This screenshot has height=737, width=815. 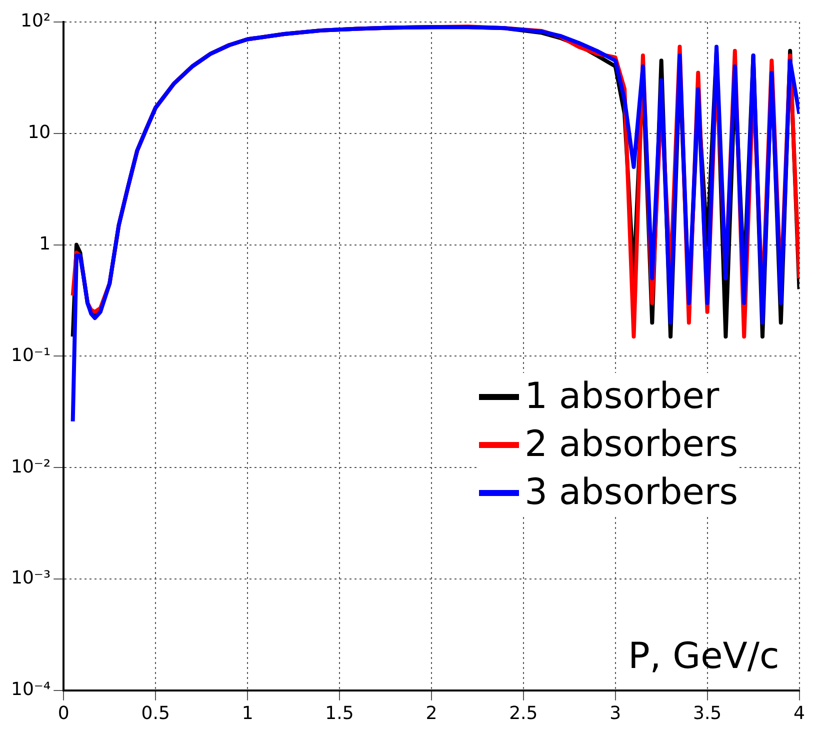 What do you see at coordinates (30, 355) in the screenshot?
I see `y-tick-label: 10⁻¹` at bounding box center [30, 355].